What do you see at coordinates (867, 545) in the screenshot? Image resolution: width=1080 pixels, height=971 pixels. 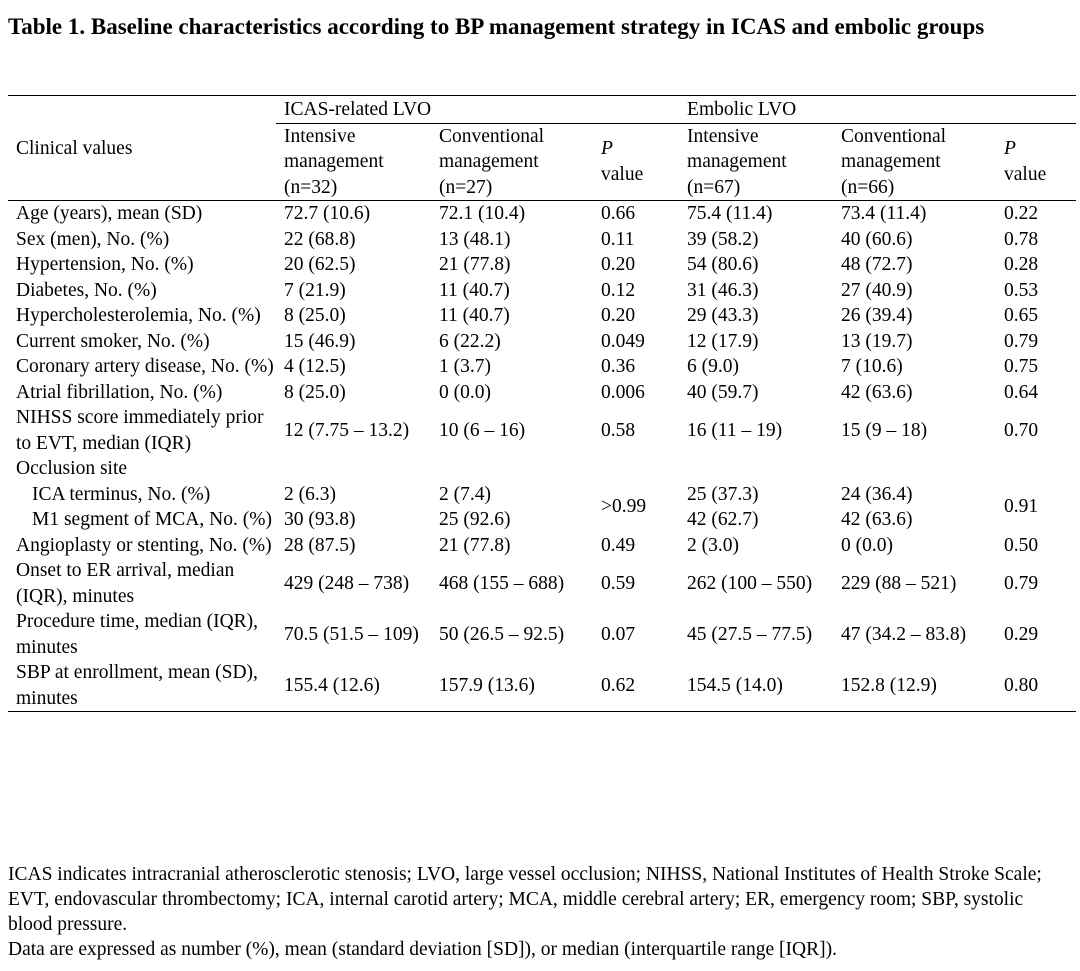 I see `embolic-conventional-cell: 0 (0.0)` at bounding box center [867, 545].